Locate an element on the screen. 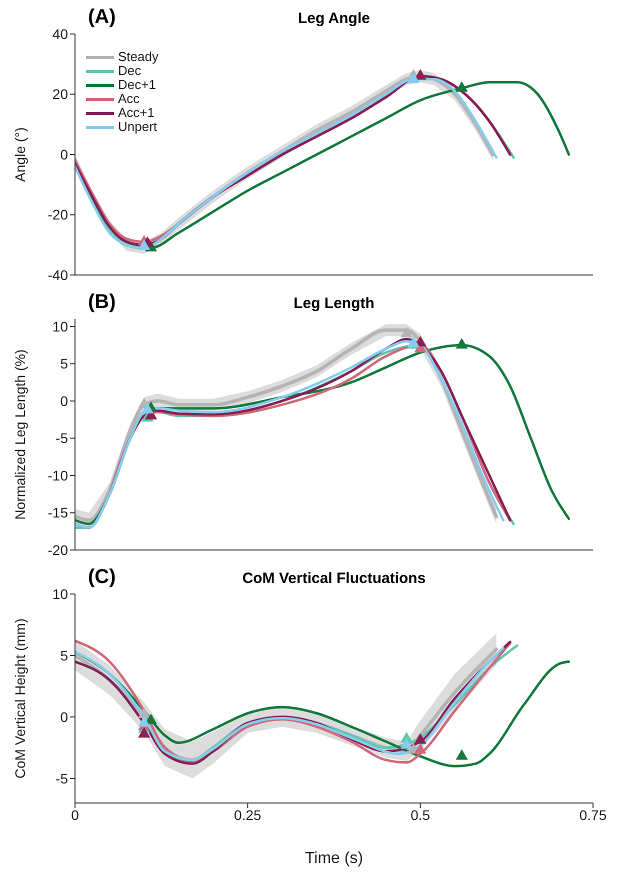 The image size is (621, 888). x-axis-title: Time (s) is located at coordinates (334, 858).